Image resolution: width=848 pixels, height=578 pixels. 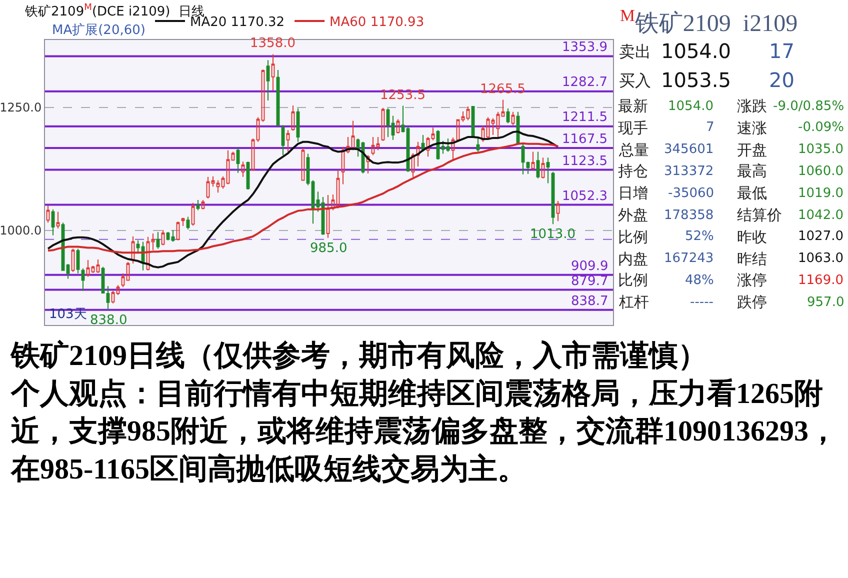 I want to click on y-tick-label: 1000.0, so click(x=21, y=231).